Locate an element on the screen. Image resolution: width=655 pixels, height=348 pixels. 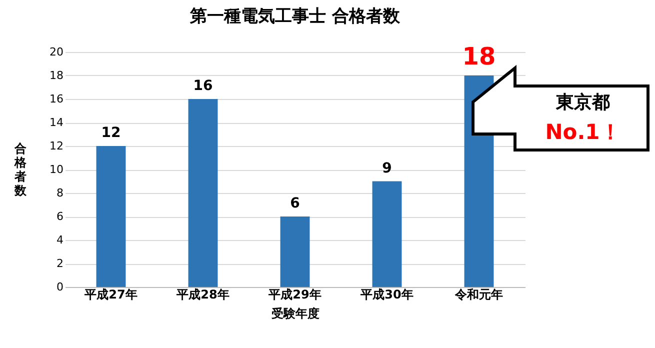
text: No.1！ is located at coordinates (583, 132).